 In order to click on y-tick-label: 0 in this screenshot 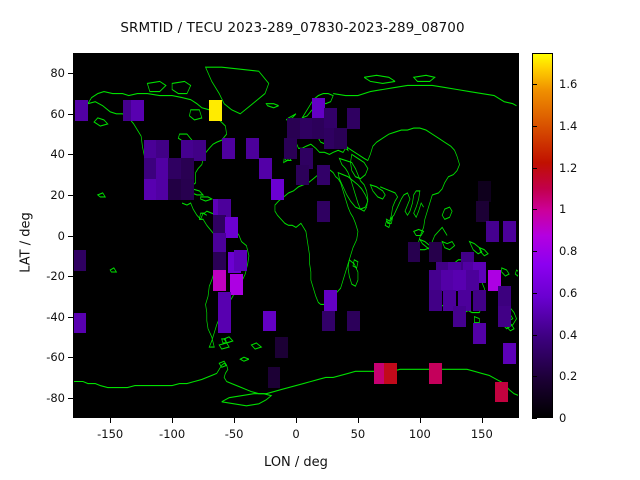, I will do `click(61, 235)`.